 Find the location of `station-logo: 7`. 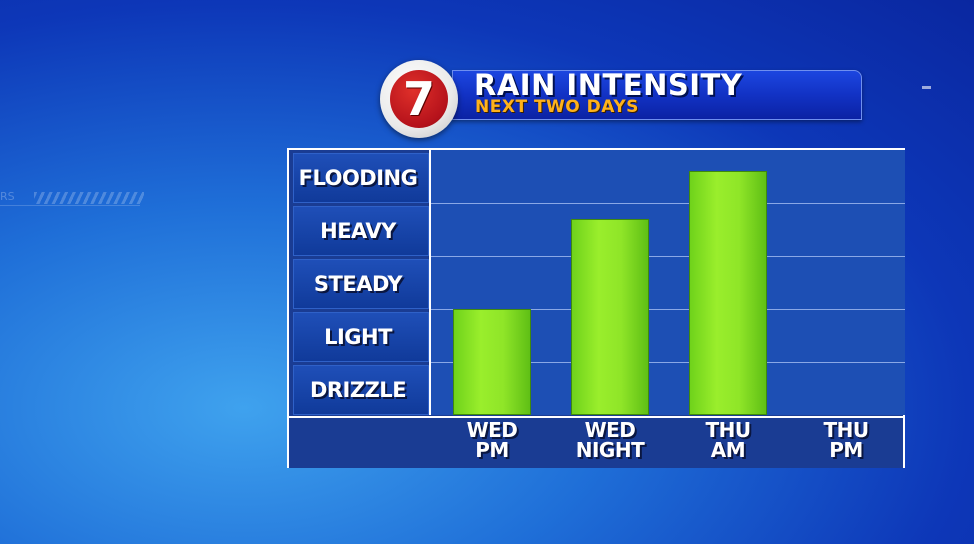

station-logo: 7 is located at coordinates (419, 99).